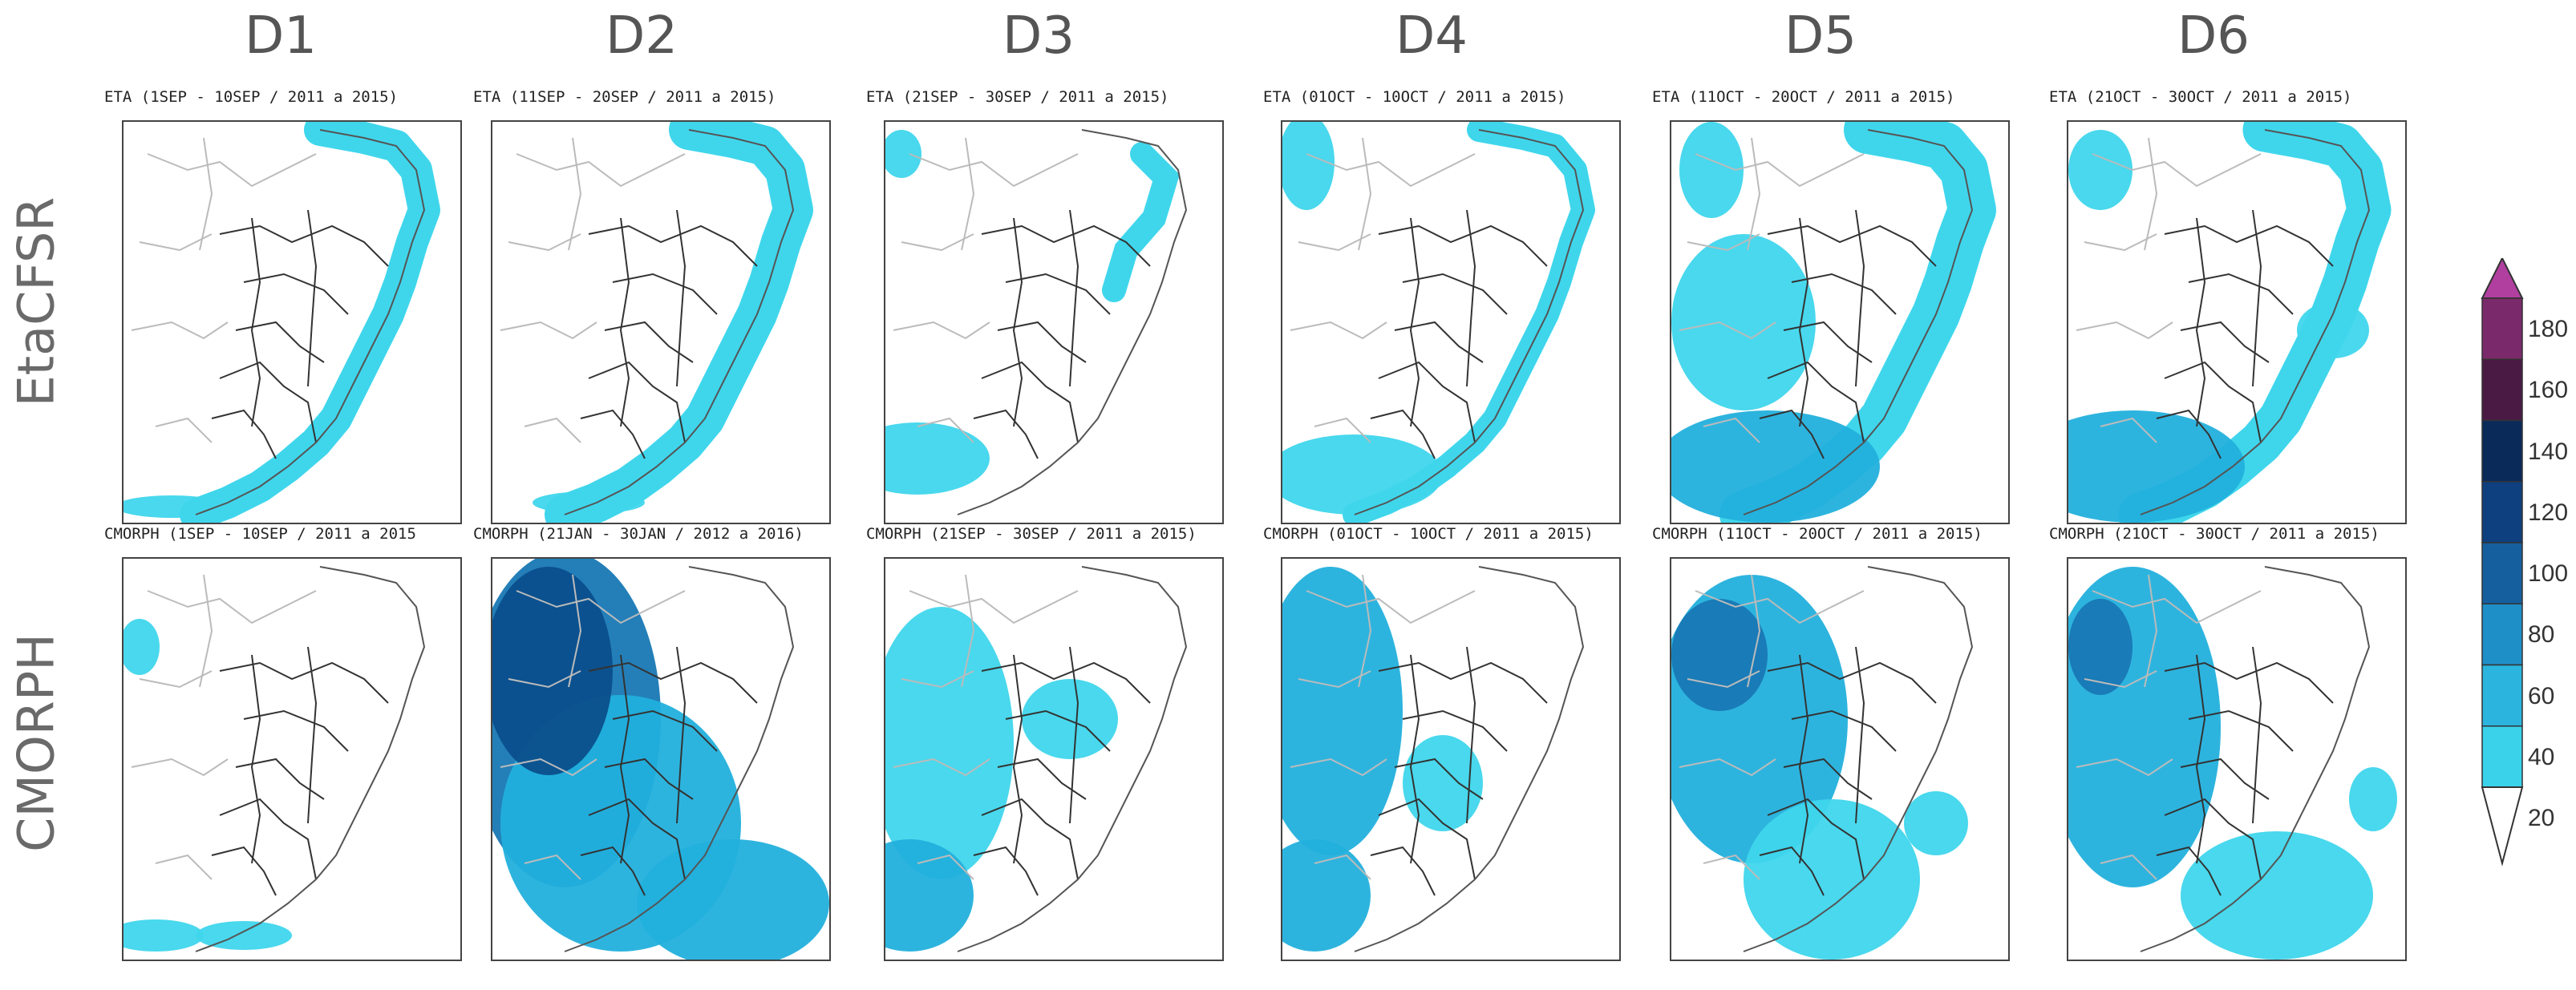 The height and width of the screenshot is (990, 2576). Describe the element at coordinates (2200, 97) in the screenshot. I see `panel-title: ETA (21OCT - 30OCT / 2011 a 2015)` at that location.